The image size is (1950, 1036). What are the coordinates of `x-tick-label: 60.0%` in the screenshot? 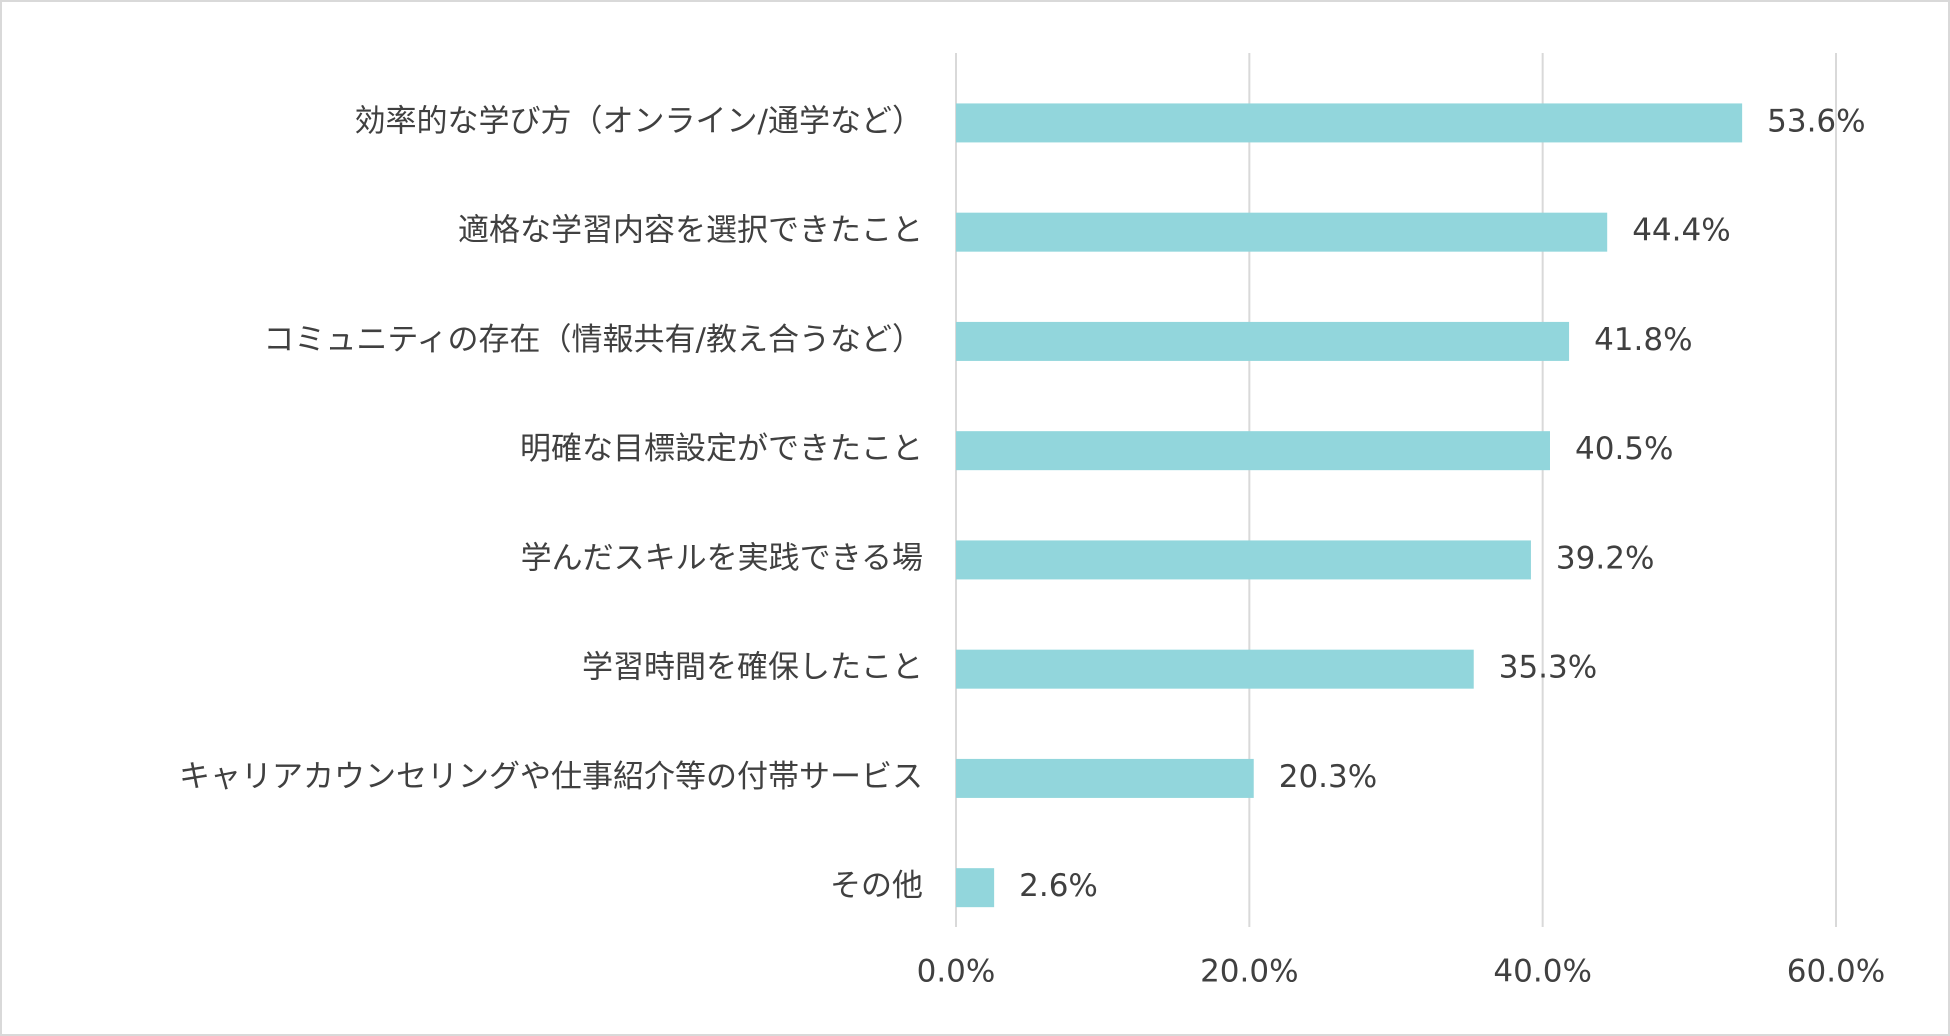 It's located at (1836, 972).